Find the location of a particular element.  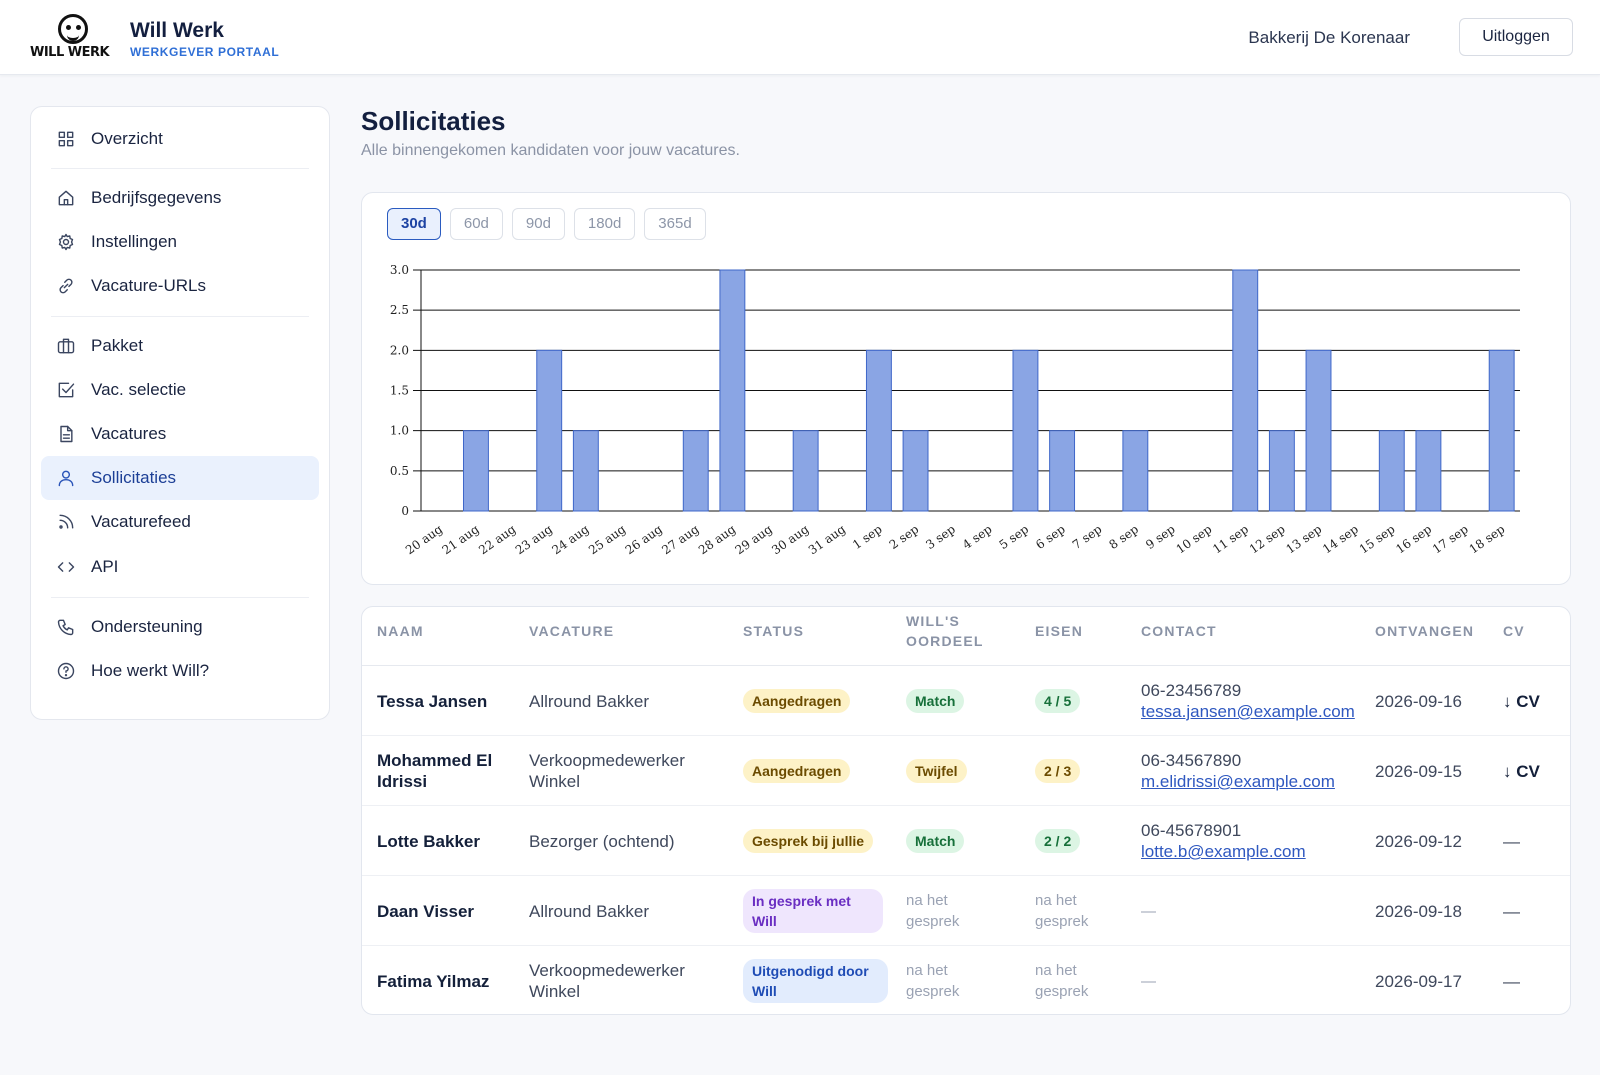

bar-11-sep is located at coordinates (1245, 390).